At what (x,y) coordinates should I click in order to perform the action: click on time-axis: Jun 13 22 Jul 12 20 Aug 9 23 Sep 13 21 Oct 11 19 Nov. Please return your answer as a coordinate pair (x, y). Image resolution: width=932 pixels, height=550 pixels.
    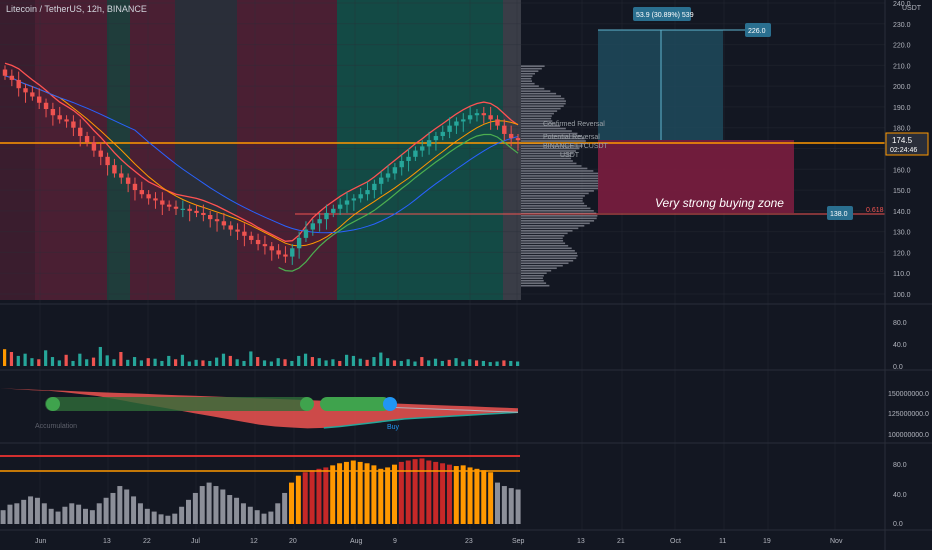
    Looking at the image, I should click on (439, 541).